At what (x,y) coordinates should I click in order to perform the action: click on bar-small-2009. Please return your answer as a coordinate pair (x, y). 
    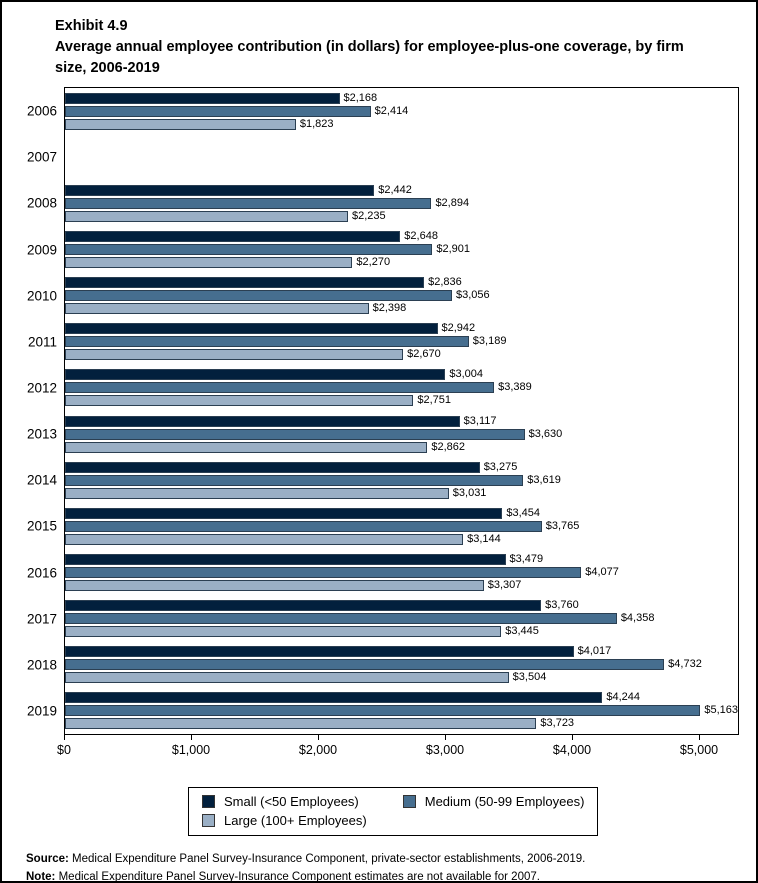
    Looking at the image, I should click on (233, 237).